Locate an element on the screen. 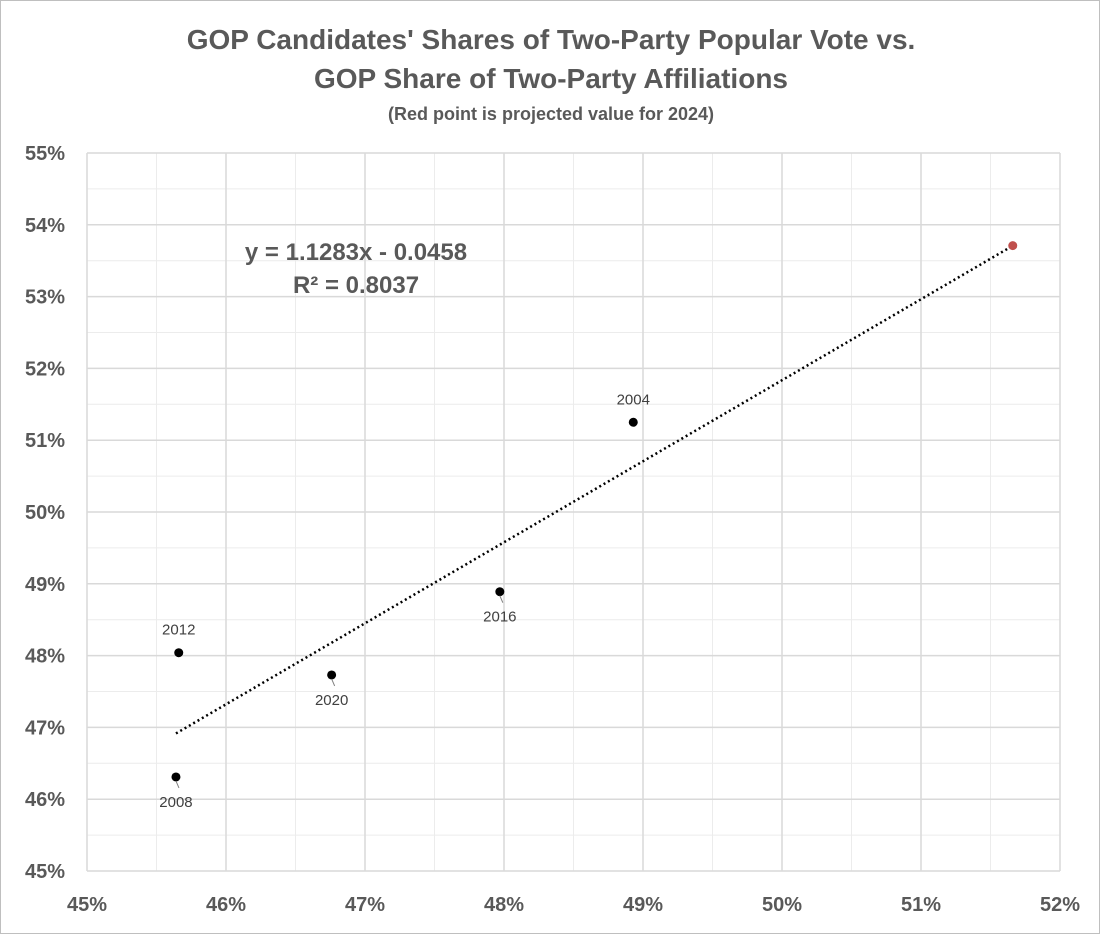  y-tick-label: 45% is located at coordinates (45, 872).